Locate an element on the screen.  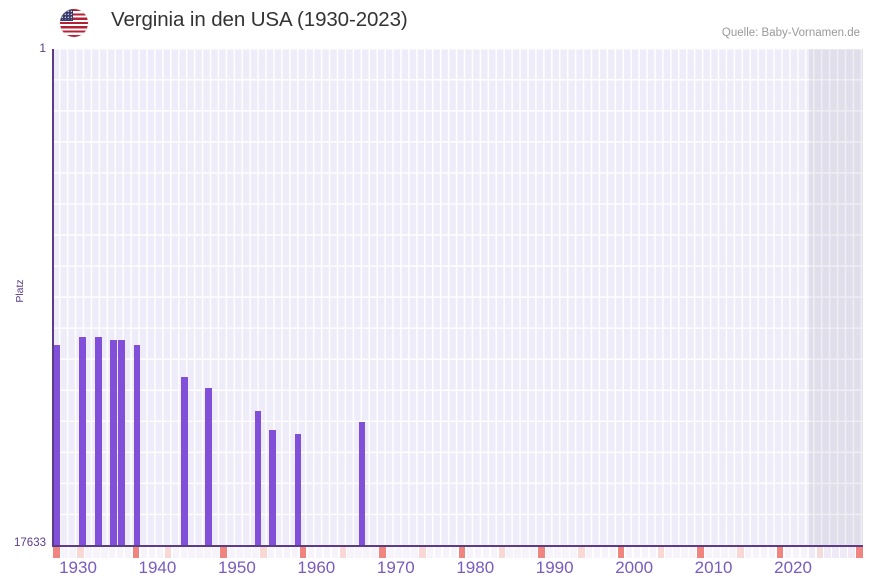
us-flag-icon is located at coordinates (74, 23).